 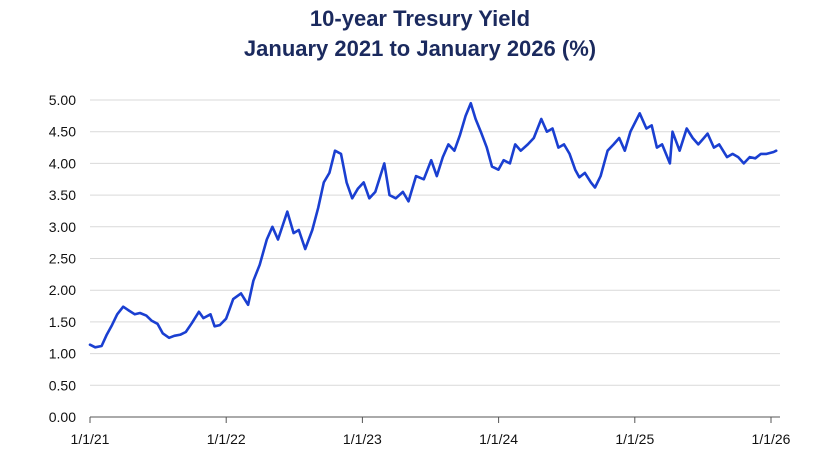 I want to click on x-tick-label: 1/1/22, so click(x=226, y=439).